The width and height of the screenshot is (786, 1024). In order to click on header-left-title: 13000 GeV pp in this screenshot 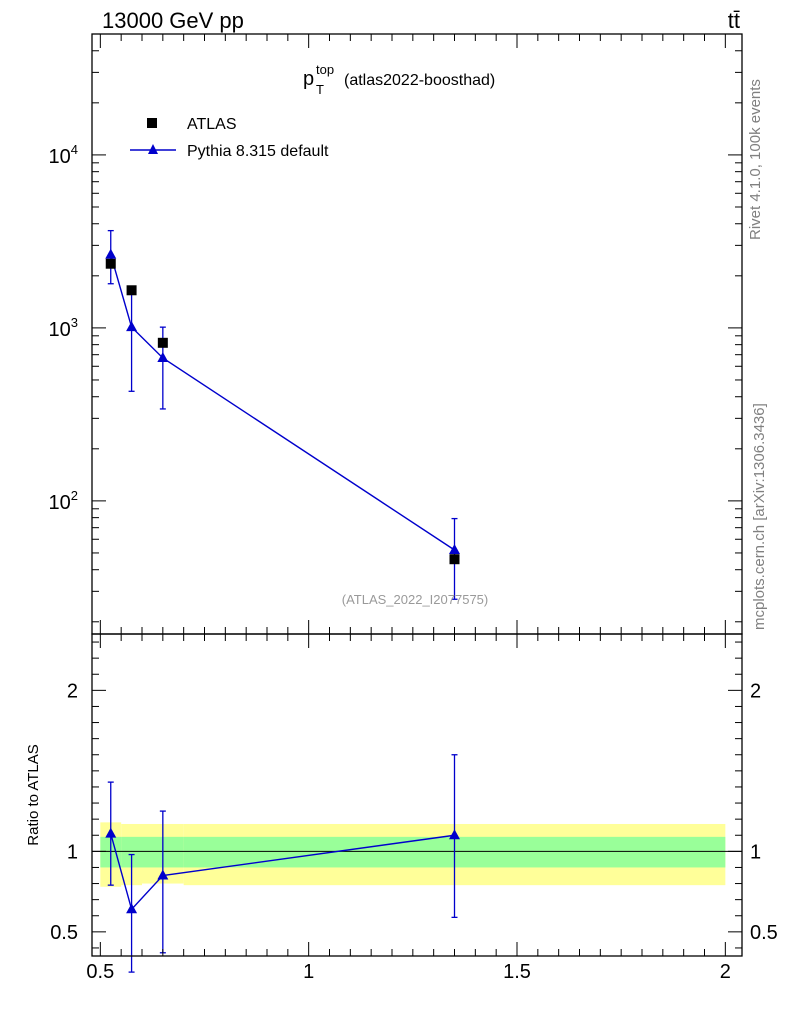, I will do `click(173, 20)`.